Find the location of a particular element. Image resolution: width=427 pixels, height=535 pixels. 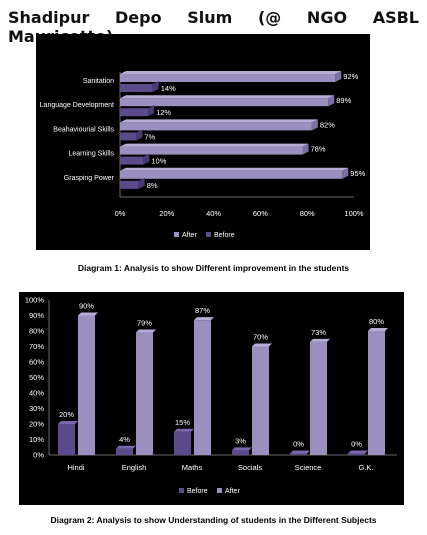

data-label-after-science: 73% is located at coordinates (318, 332).